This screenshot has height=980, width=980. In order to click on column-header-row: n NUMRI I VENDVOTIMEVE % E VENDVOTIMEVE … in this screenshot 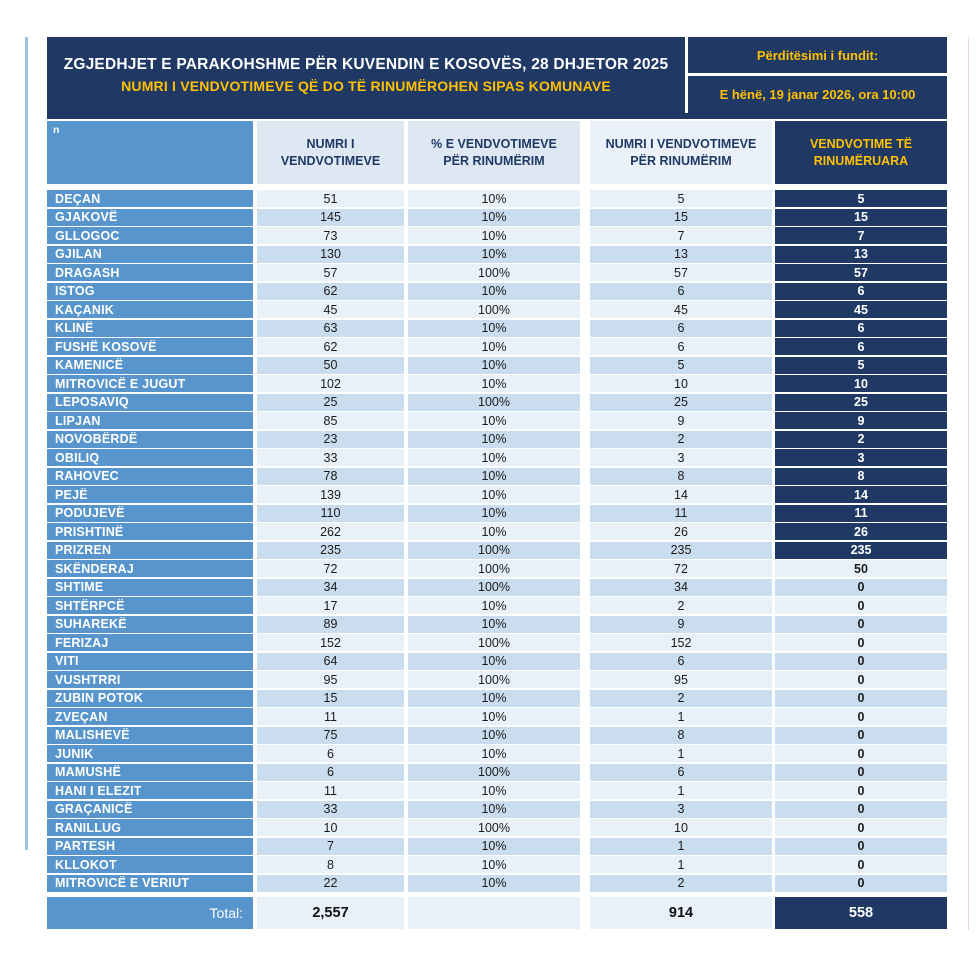, I will do `click(497, 152)`.